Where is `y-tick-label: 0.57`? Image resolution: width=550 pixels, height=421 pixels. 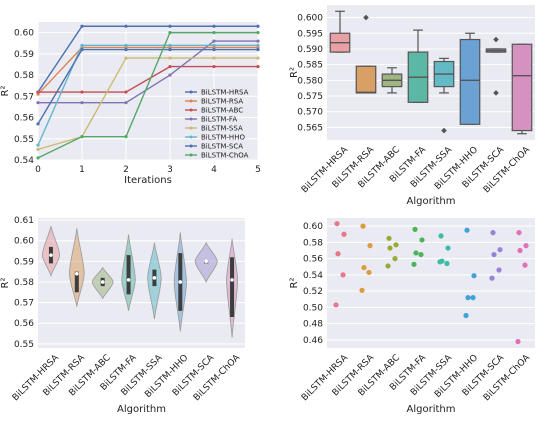
y-tick-label: 0.57 is located at coordinates (24, 304).